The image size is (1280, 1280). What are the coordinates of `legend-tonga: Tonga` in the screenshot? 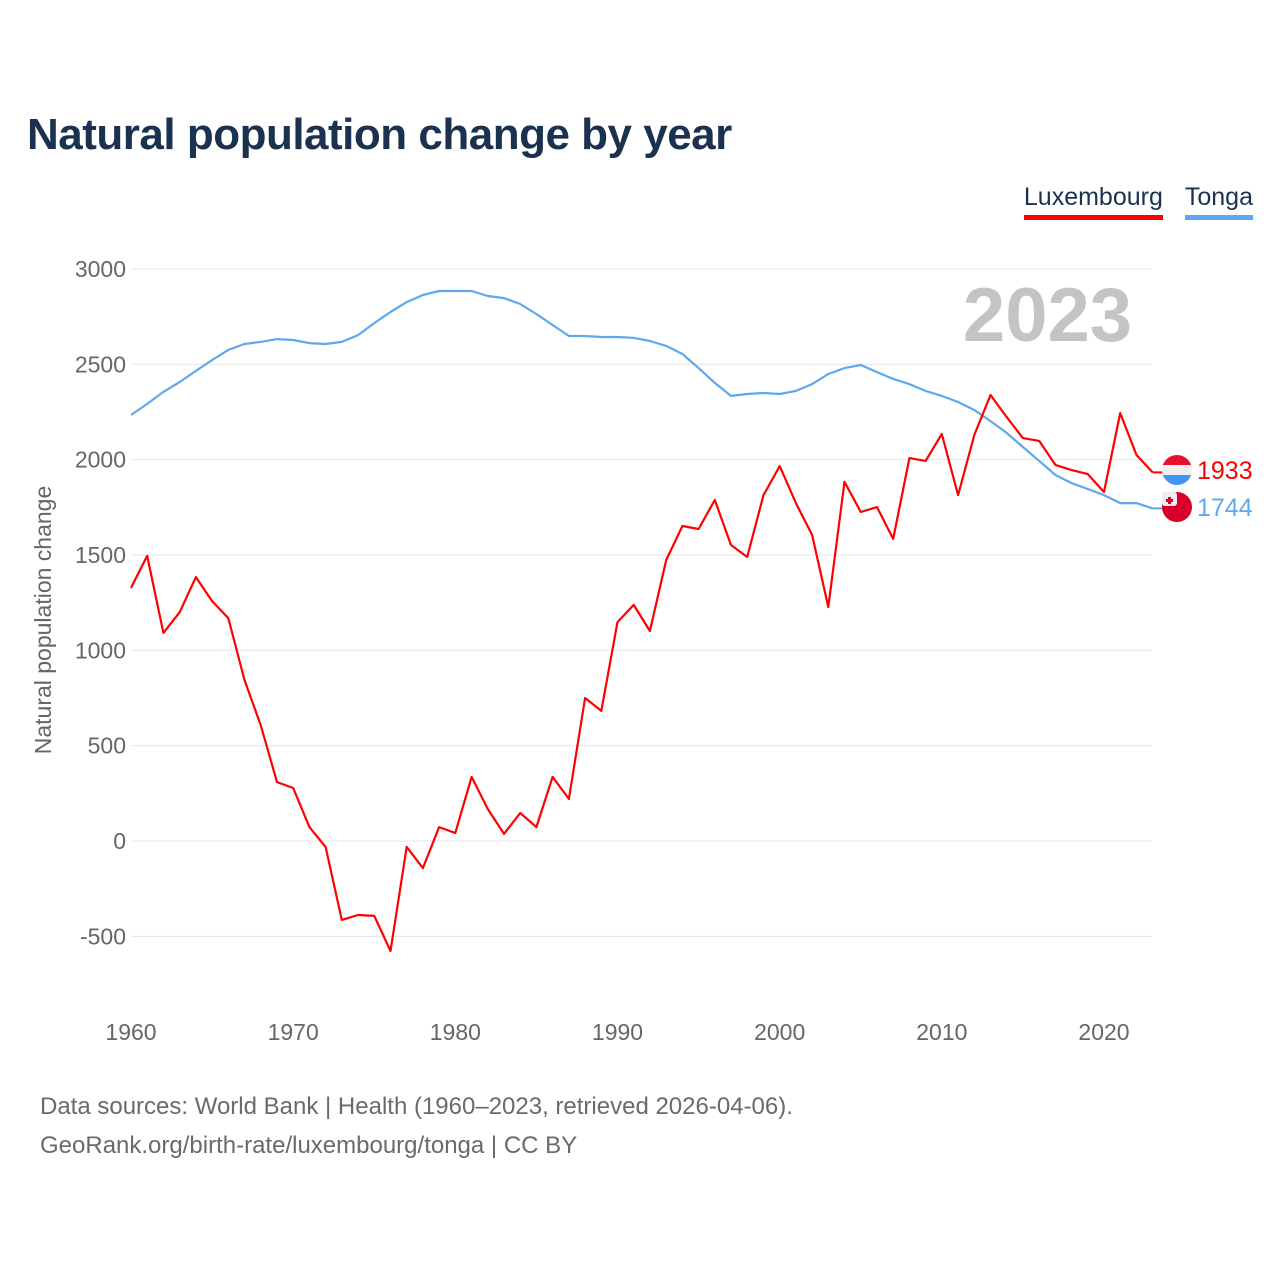 It's located at (1218, 201).